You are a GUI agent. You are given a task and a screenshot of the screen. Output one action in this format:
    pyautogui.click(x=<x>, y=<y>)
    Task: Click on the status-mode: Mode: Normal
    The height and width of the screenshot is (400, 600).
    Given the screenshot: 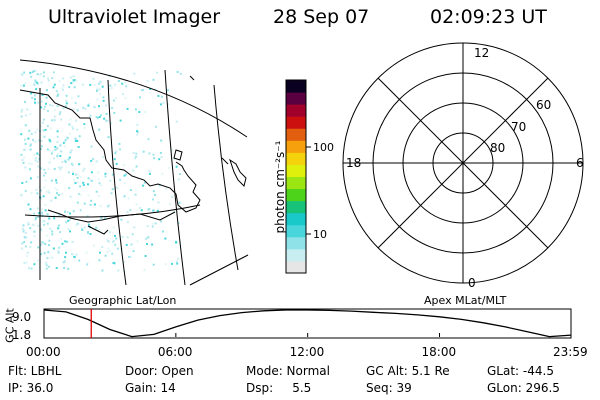 What is the action you would take?
    pyautogui.click(x=288, y=371)
    